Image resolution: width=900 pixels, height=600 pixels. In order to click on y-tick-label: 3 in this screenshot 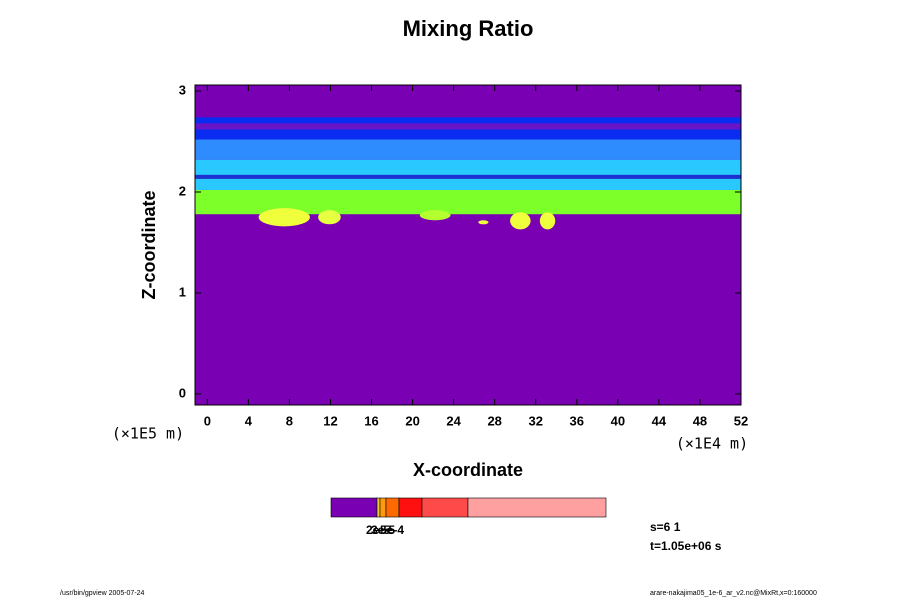, I will do `click(182, 89)`.